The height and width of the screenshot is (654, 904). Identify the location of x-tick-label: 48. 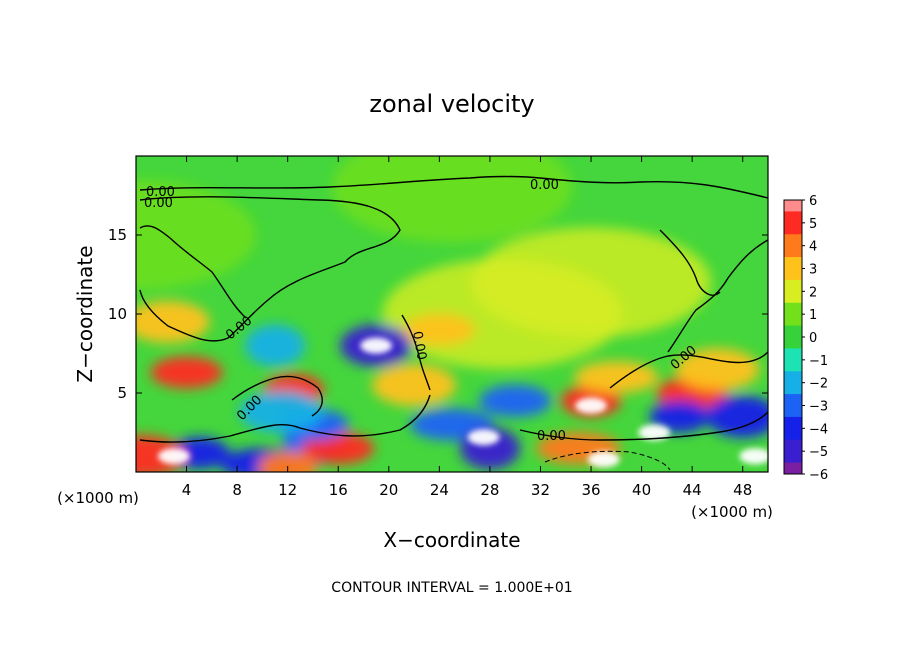
(742, 490).